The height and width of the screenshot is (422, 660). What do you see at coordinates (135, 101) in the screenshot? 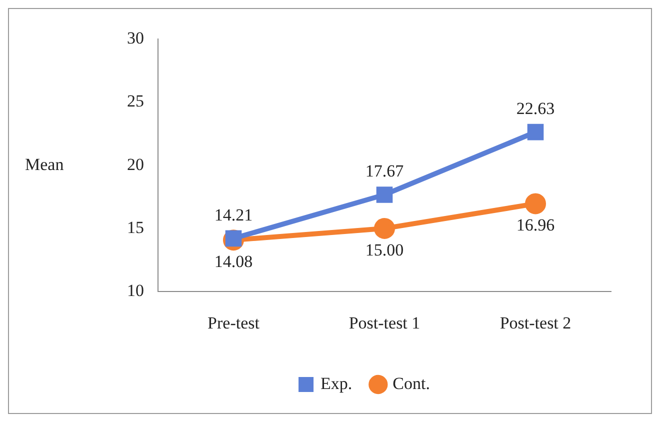
I see `y-tick-label: 25` at bounding box center [135, 101].